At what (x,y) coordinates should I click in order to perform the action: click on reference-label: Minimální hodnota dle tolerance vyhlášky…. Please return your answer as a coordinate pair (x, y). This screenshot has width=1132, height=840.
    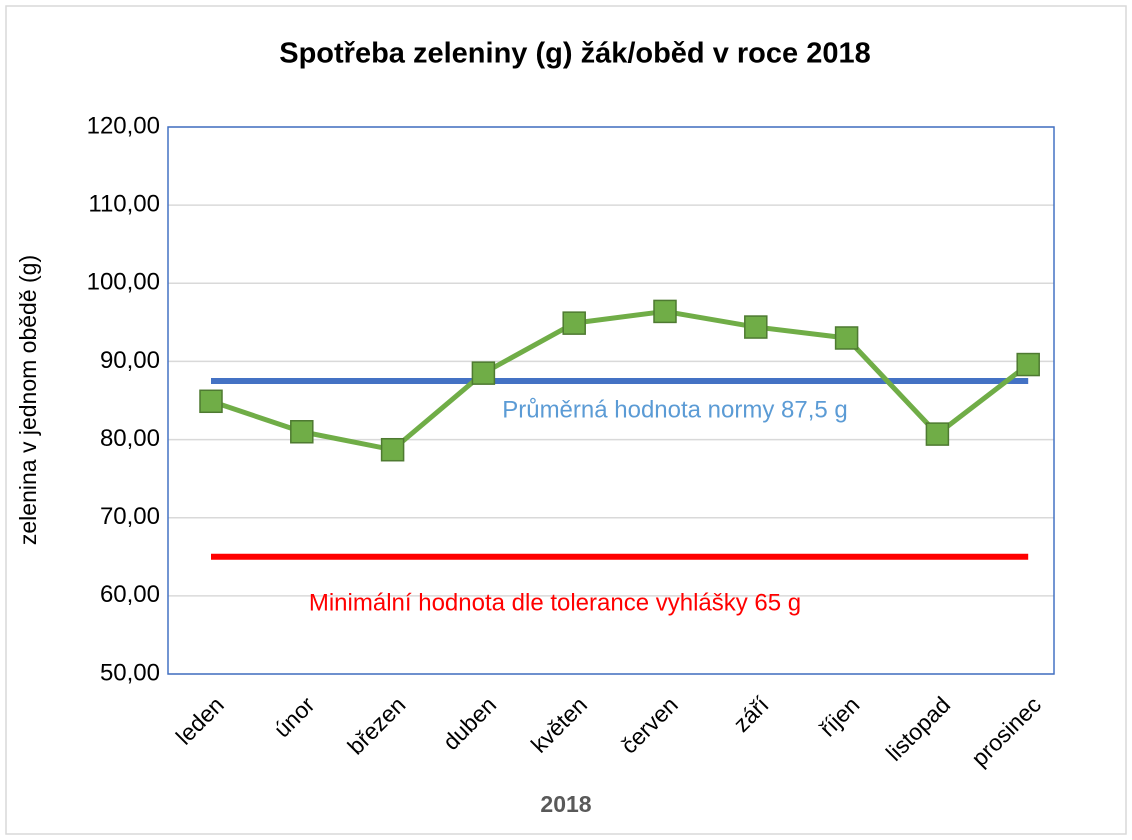
    Looking at the image, I should click on (555, 602).